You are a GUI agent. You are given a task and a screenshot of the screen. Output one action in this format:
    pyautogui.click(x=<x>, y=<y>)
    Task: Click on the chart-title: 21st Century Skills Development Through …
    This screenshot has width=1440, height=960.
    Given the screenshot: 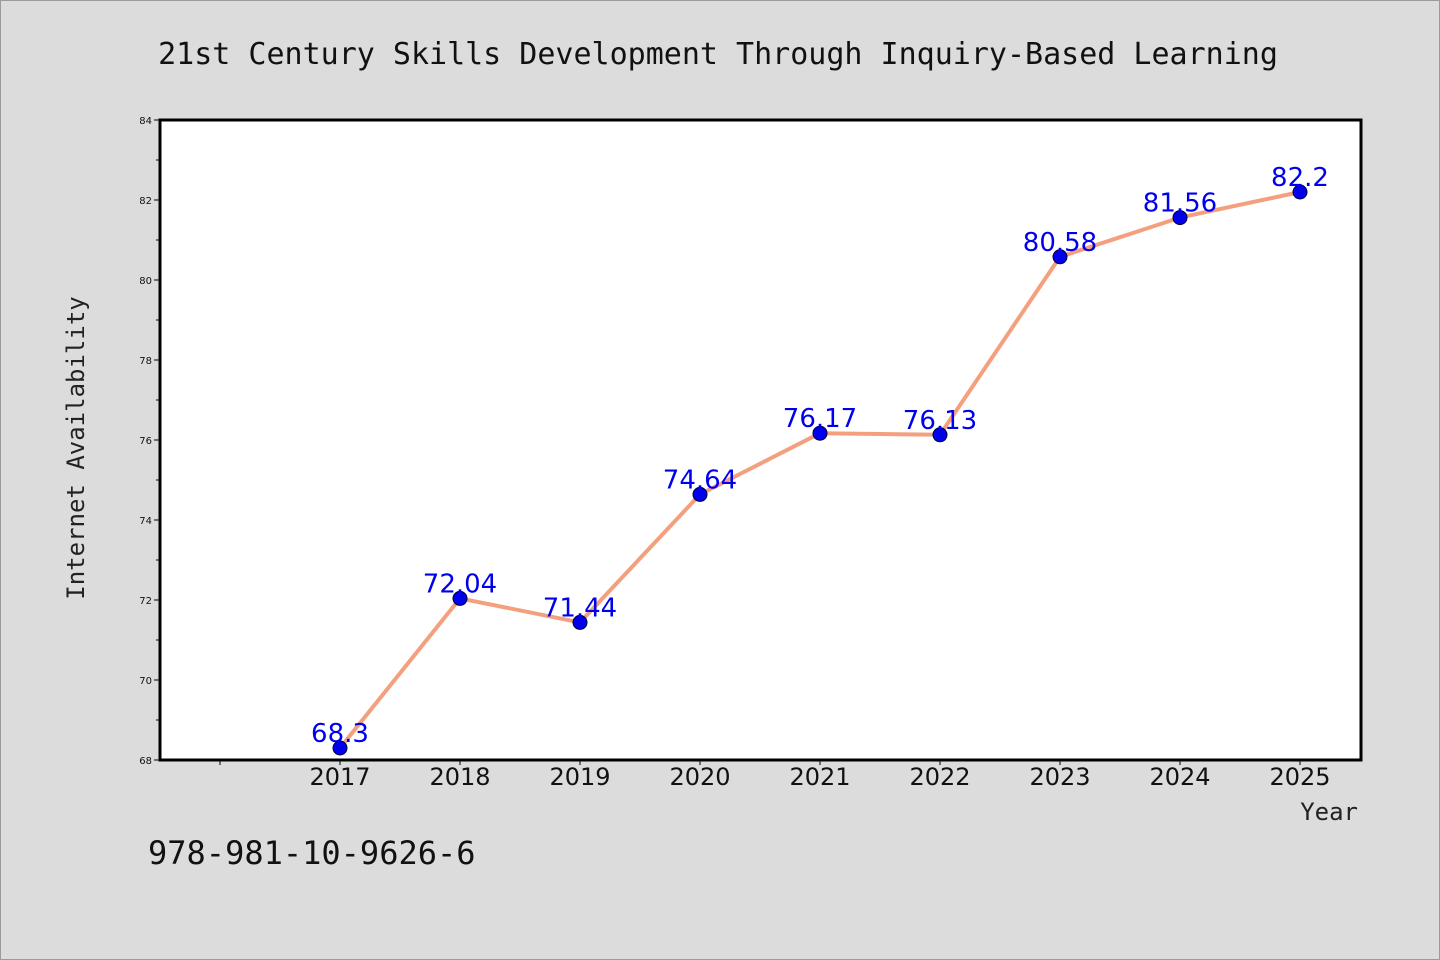 What is the action you would take?
    pyautogui.click(x=718, y=54)
    